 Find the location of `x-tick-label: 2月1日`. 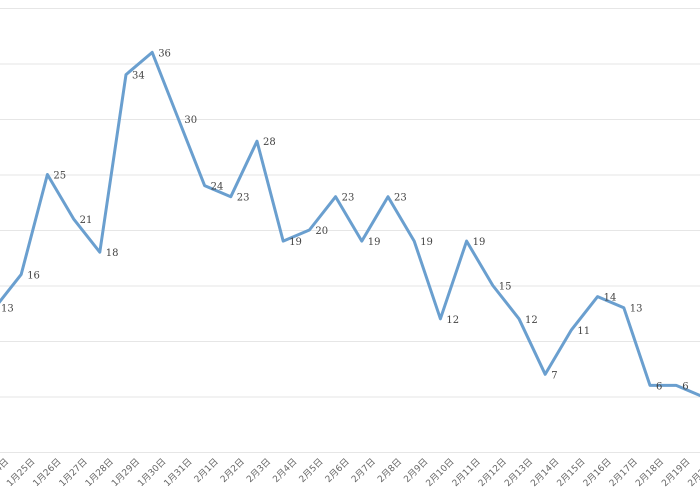

x-tick-label: 2月1日 is located at coordinates (206, 470).